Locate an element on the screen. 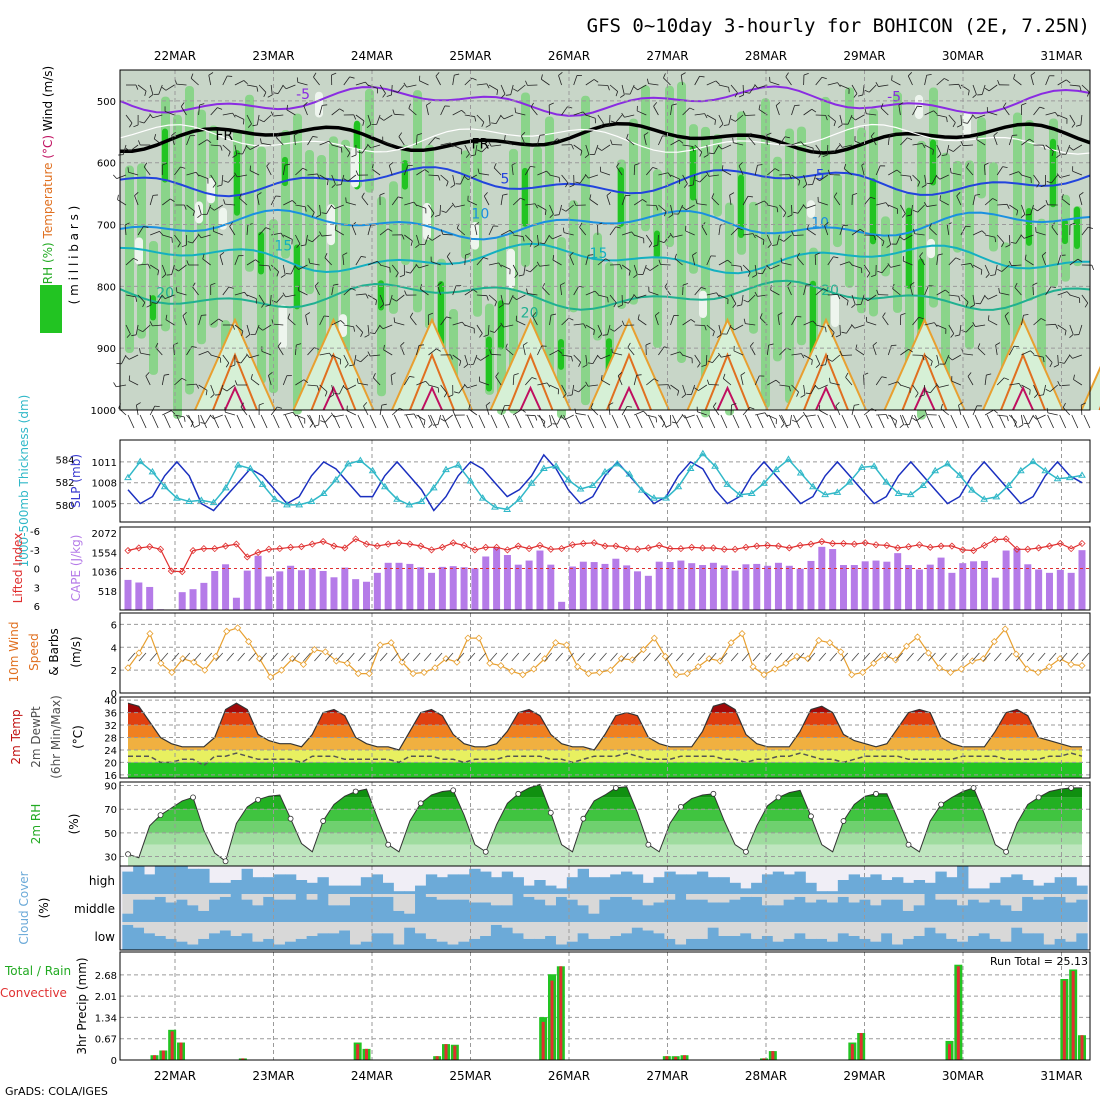  temp-tick: 40 is located at coordinates (110, 701).